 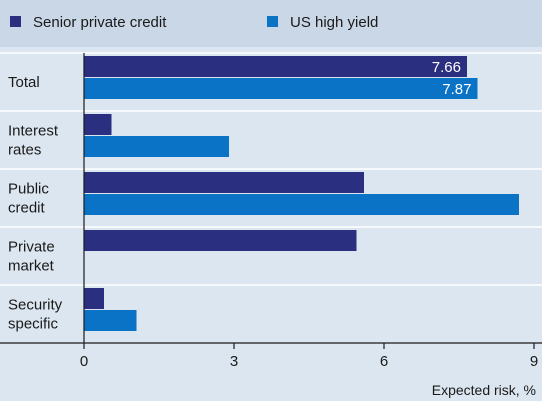 I want to click on legend-label-senior-private-credit: Senior private credit, so click(x=100, y=22).